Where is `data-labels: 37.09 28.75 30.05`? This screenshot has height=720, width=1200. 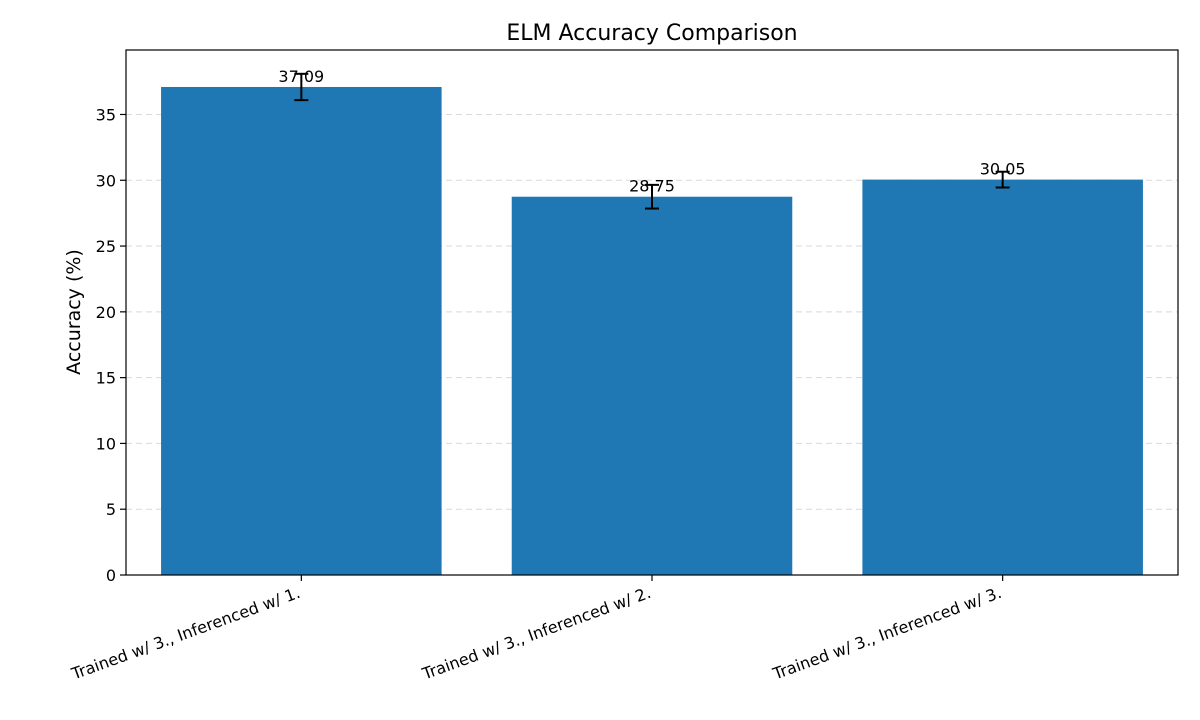 data-labels: 37.09 28.75 30.05 is located at coordinates (651, 131).